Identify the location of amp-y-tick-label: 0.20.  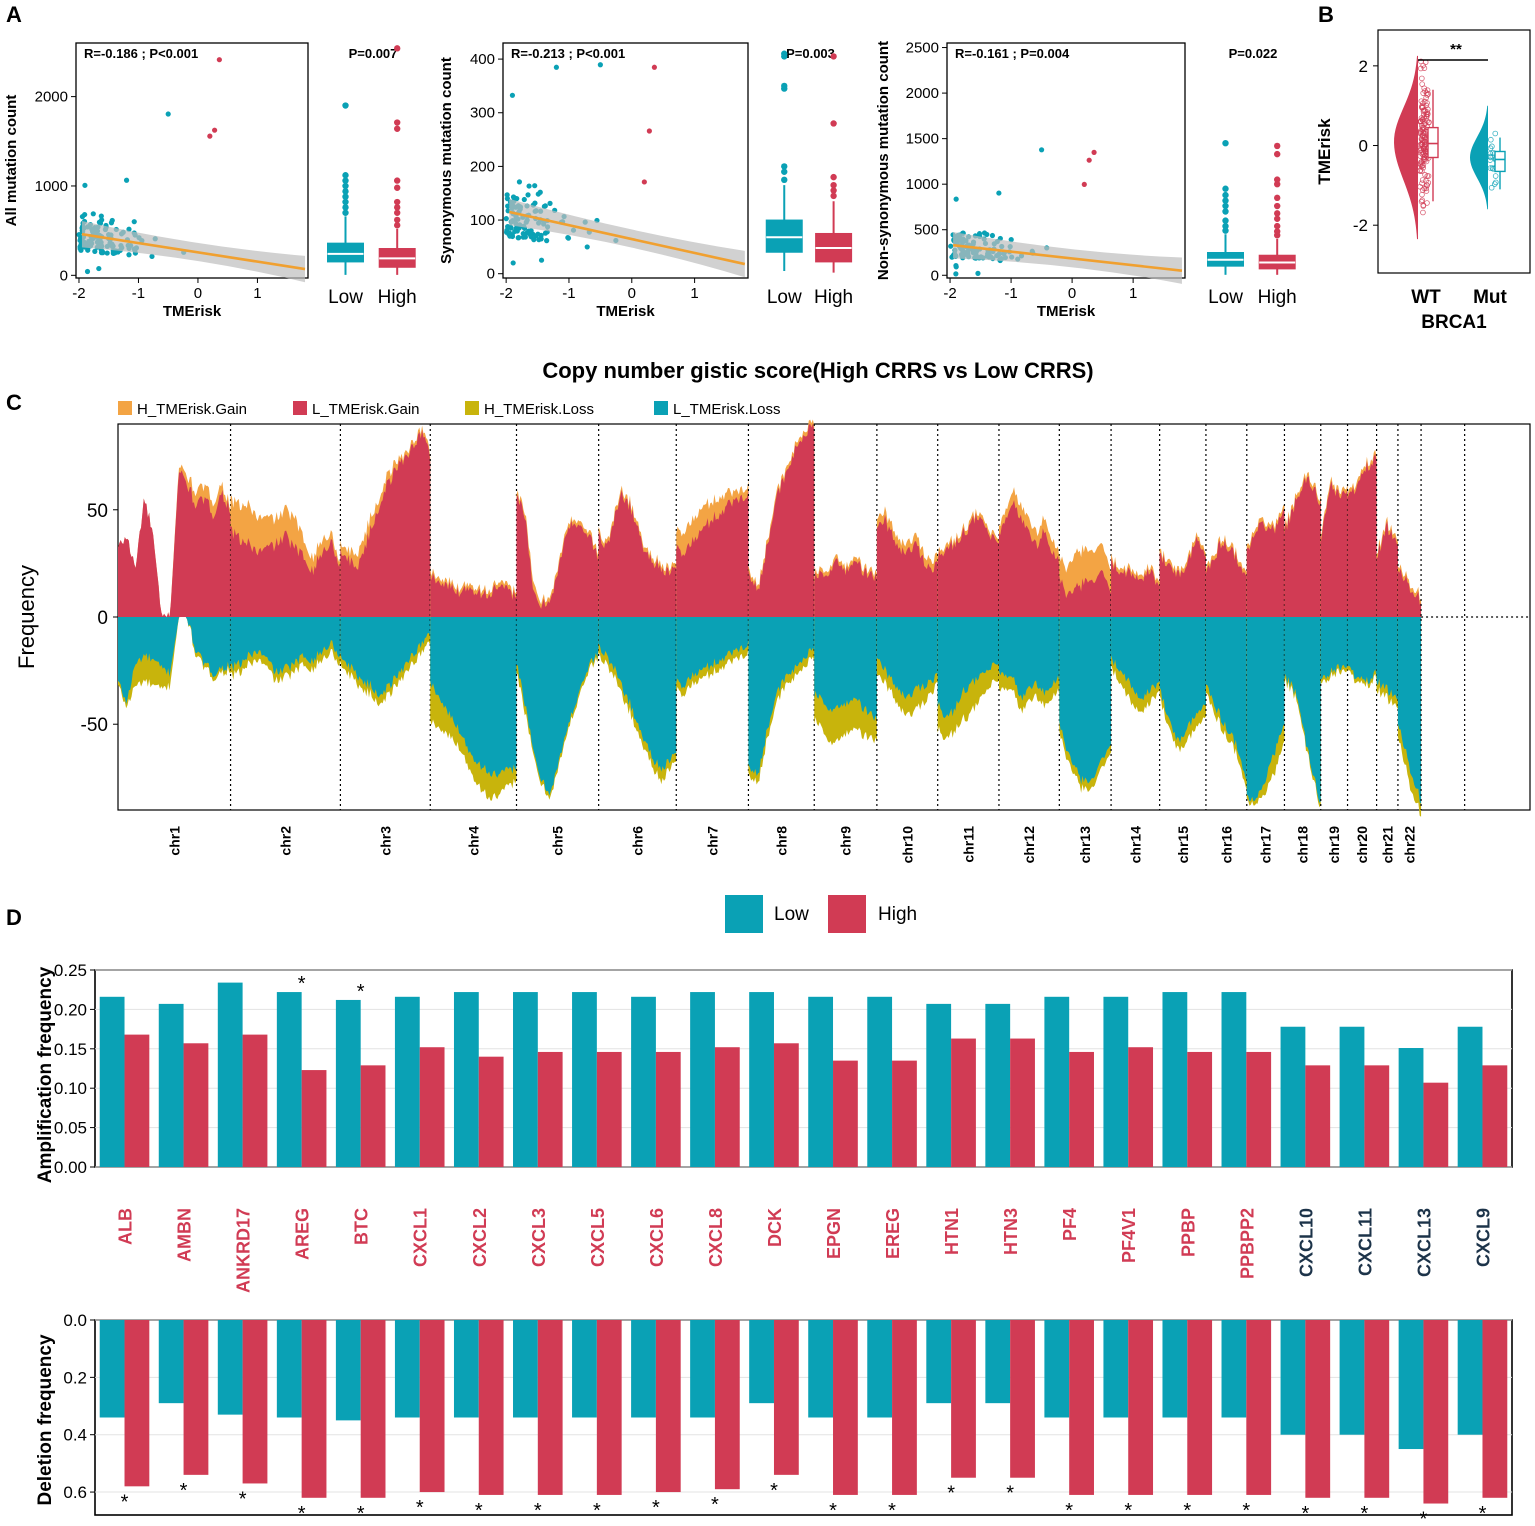
(70, 1009).